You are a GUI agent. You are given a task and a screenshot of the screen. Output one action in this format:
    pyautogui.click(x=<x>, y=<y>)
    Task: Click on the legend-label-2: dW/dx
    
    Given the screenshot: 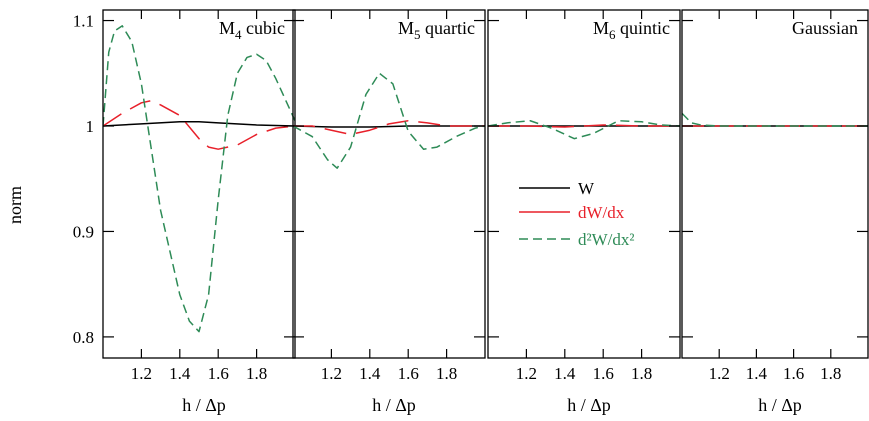 What is the action you would take?
    pyautogui.click(x=601, y=212)
    